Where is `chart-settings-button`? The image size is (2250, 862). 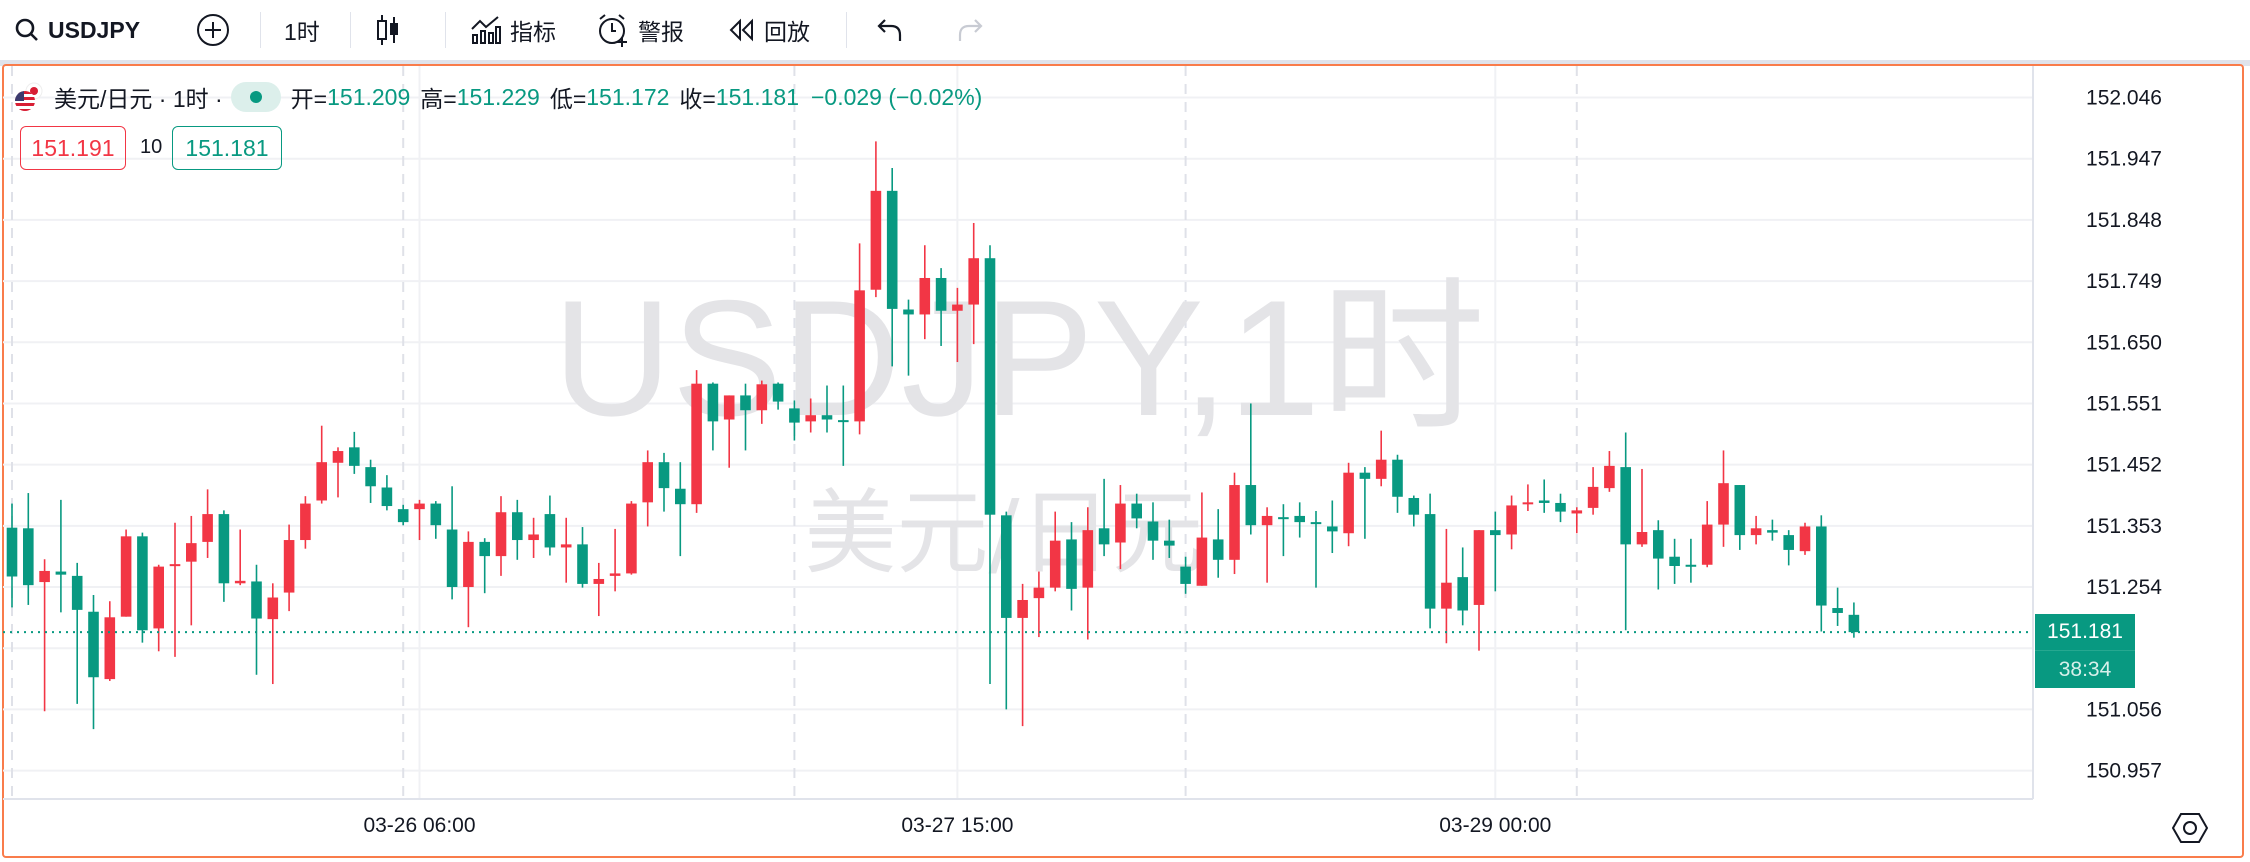
chart-settings-button is located at coordinates (2190, 830).